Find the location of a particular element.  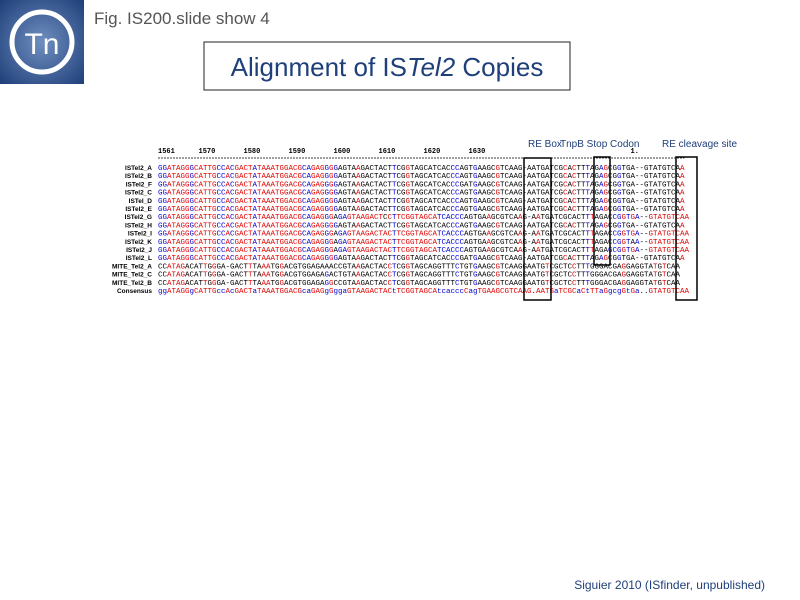

base: t is located at coordinates (439, 292).